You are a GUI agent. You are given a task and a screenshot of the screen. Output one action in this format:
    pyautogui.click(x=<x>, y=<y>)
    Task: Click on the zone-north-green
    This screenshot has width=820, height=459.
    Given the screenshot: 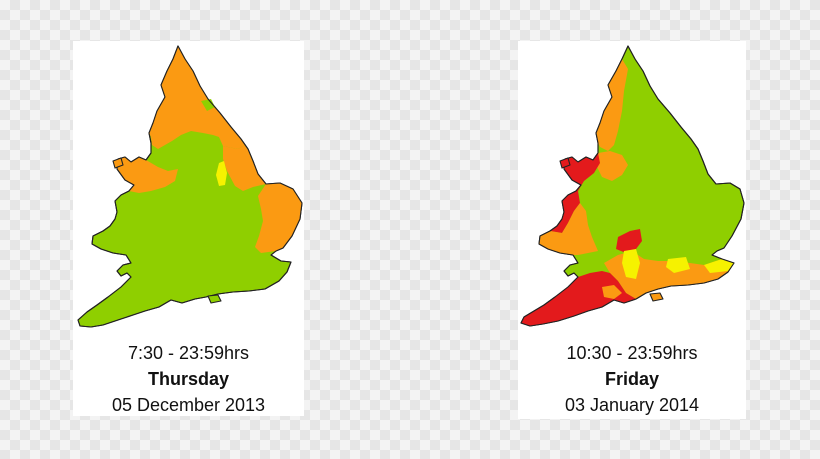 What is the action you would take?
    pyautogui.click(x=208, y=105)
    